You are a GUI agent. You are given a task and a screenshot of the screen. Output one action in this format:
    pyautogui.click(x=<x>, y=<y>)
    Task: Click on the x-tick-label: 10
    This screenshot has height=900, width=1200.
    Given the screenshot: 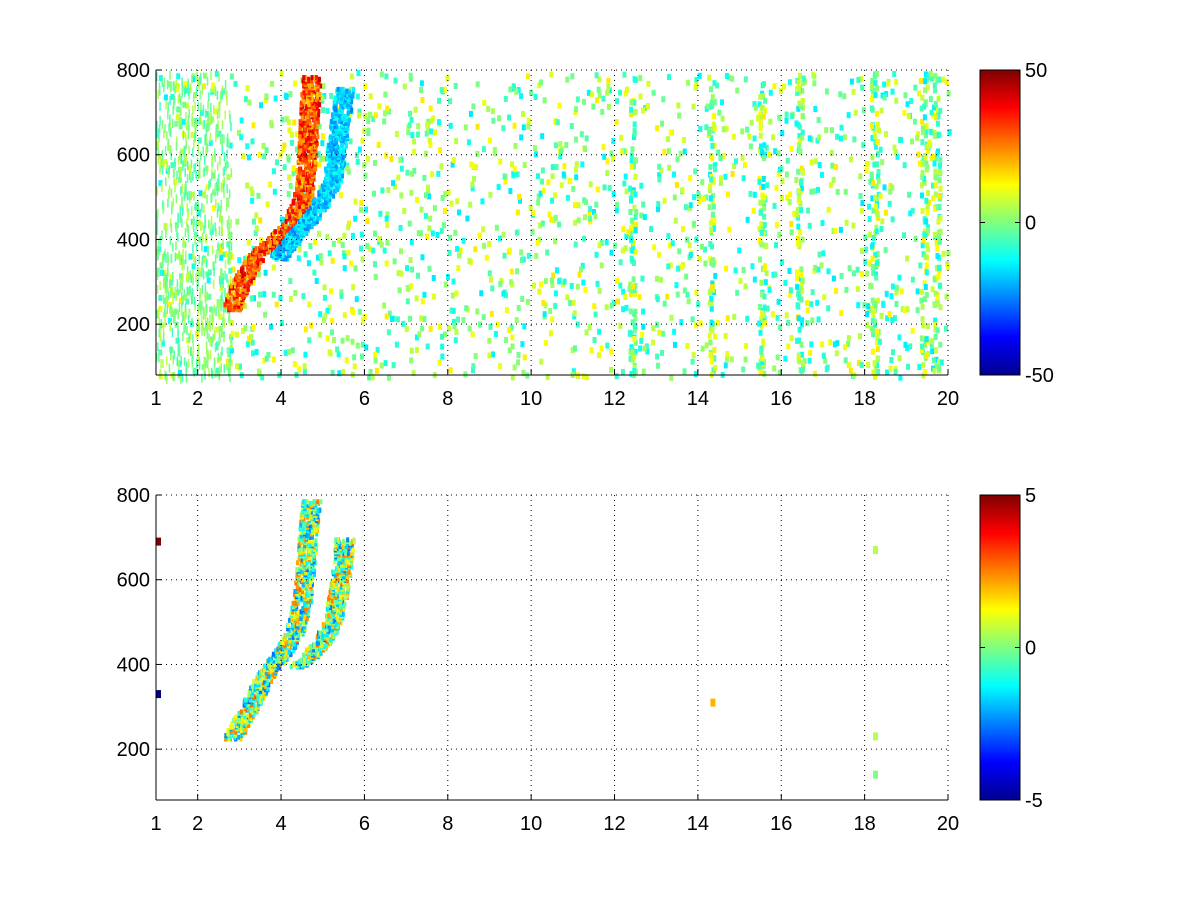 What is the action you would take?
    pyautogui.click(x=531, y=399)
    